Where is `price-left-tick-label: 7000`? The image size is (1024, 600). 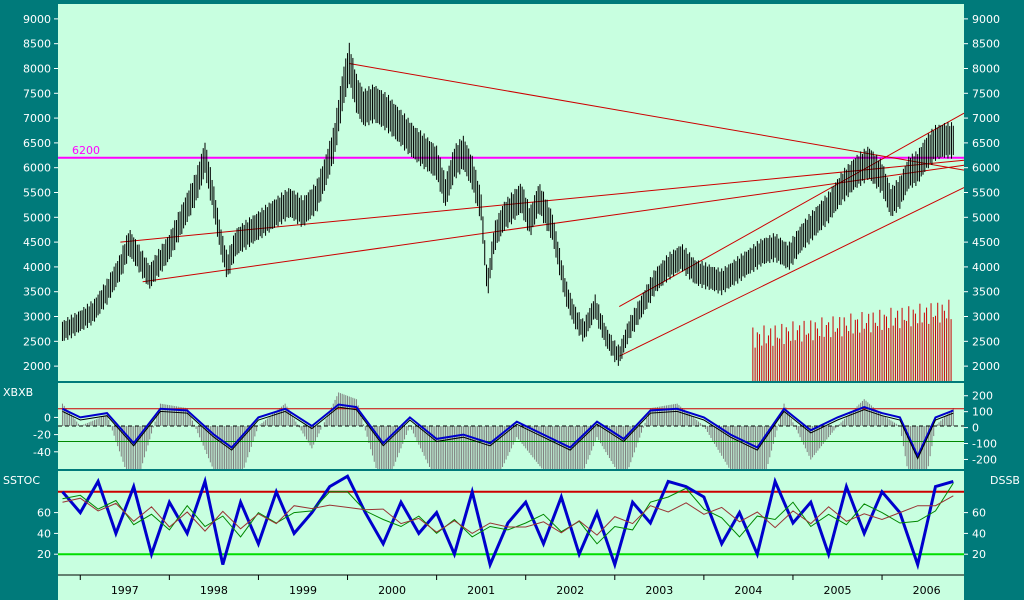
price-left-tick-label: 7000 is located at coordinates (37, 118).